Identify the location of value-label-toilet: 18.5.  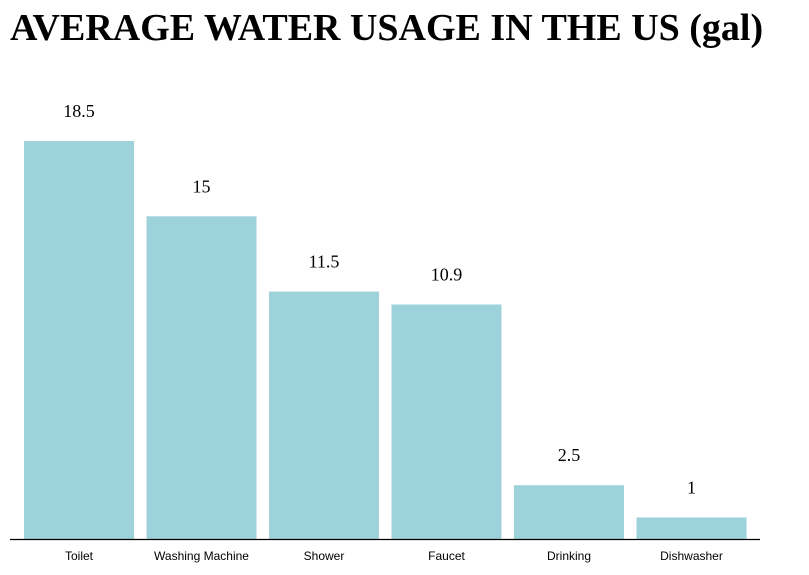
(79, 111).